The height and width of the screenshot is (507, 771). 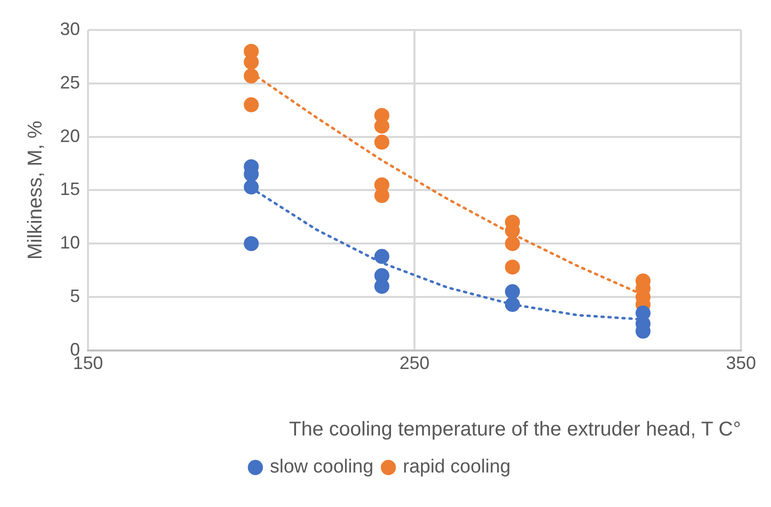 What do you see at coordinates (70, 28) in the screenshot?
I see `y-tick-label: 30` at bounding box center [70, 28].